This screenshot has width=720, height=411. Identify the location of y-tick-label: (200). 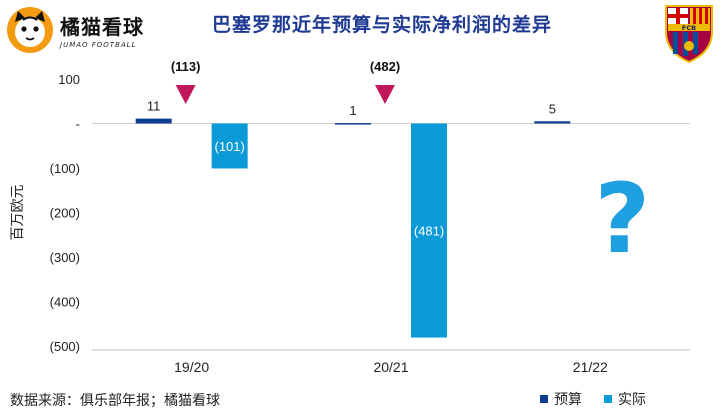
(65, 213).